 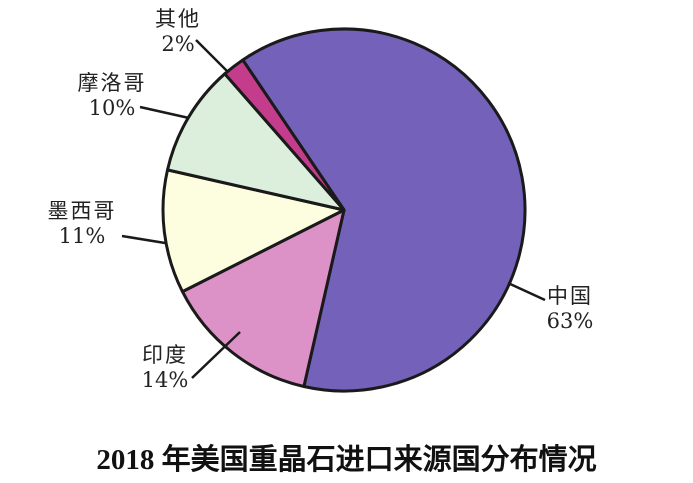 What do you see at coordinates (570, 321) in the screenshot?
I see `slice-value-label: 63%` at bounding box center [570, 321].